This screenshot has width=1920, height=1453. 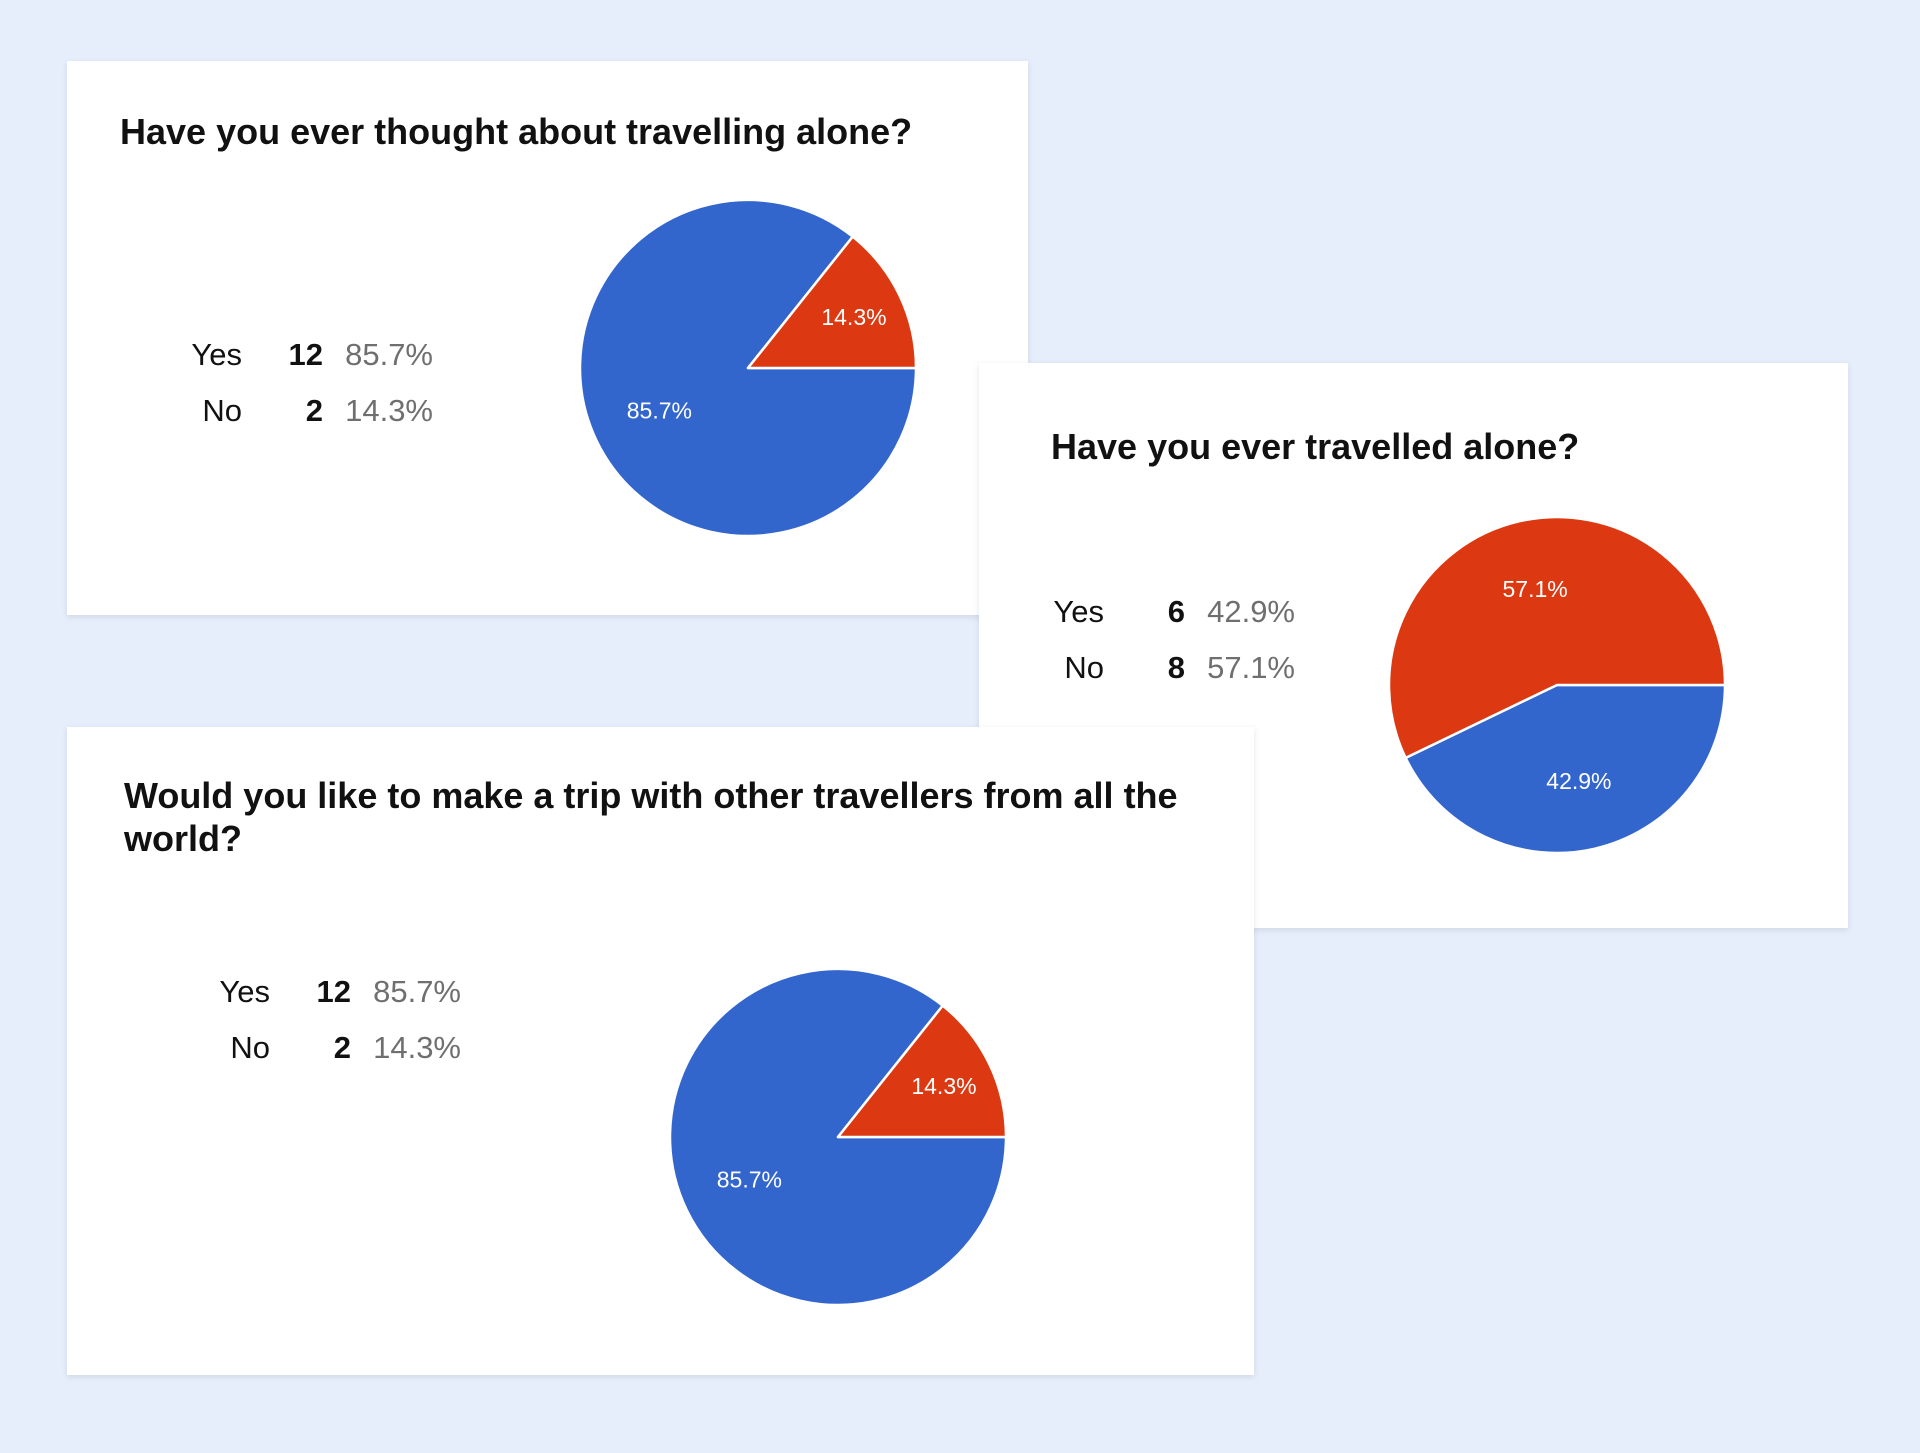 I want to click on summary-row-no: No 8 57.1%, so click(x=1167, y=668).